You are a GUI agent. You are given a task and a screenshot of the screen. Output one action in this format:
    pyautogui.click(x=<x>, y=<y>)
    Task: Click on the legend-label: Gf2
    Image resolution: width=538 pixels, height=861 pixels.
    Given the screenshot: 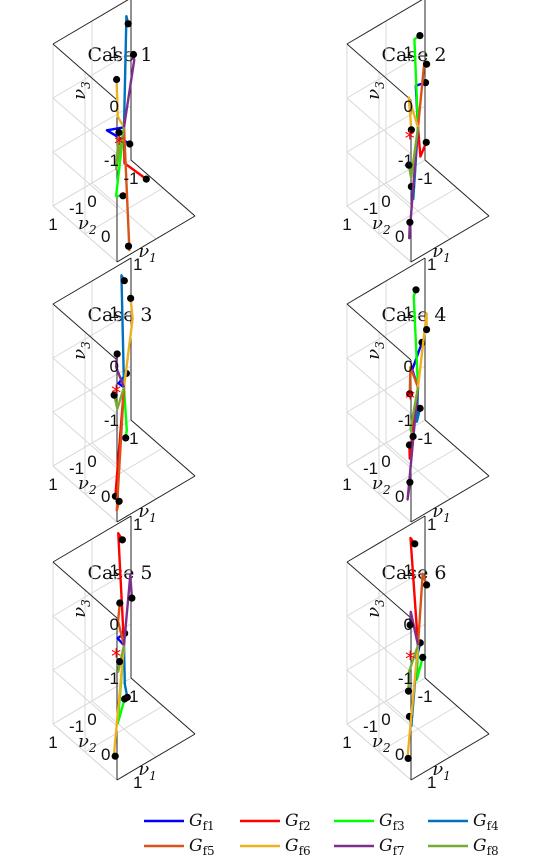 What is the action you would take?
    pyautogui.click(x=298, y=822)
    